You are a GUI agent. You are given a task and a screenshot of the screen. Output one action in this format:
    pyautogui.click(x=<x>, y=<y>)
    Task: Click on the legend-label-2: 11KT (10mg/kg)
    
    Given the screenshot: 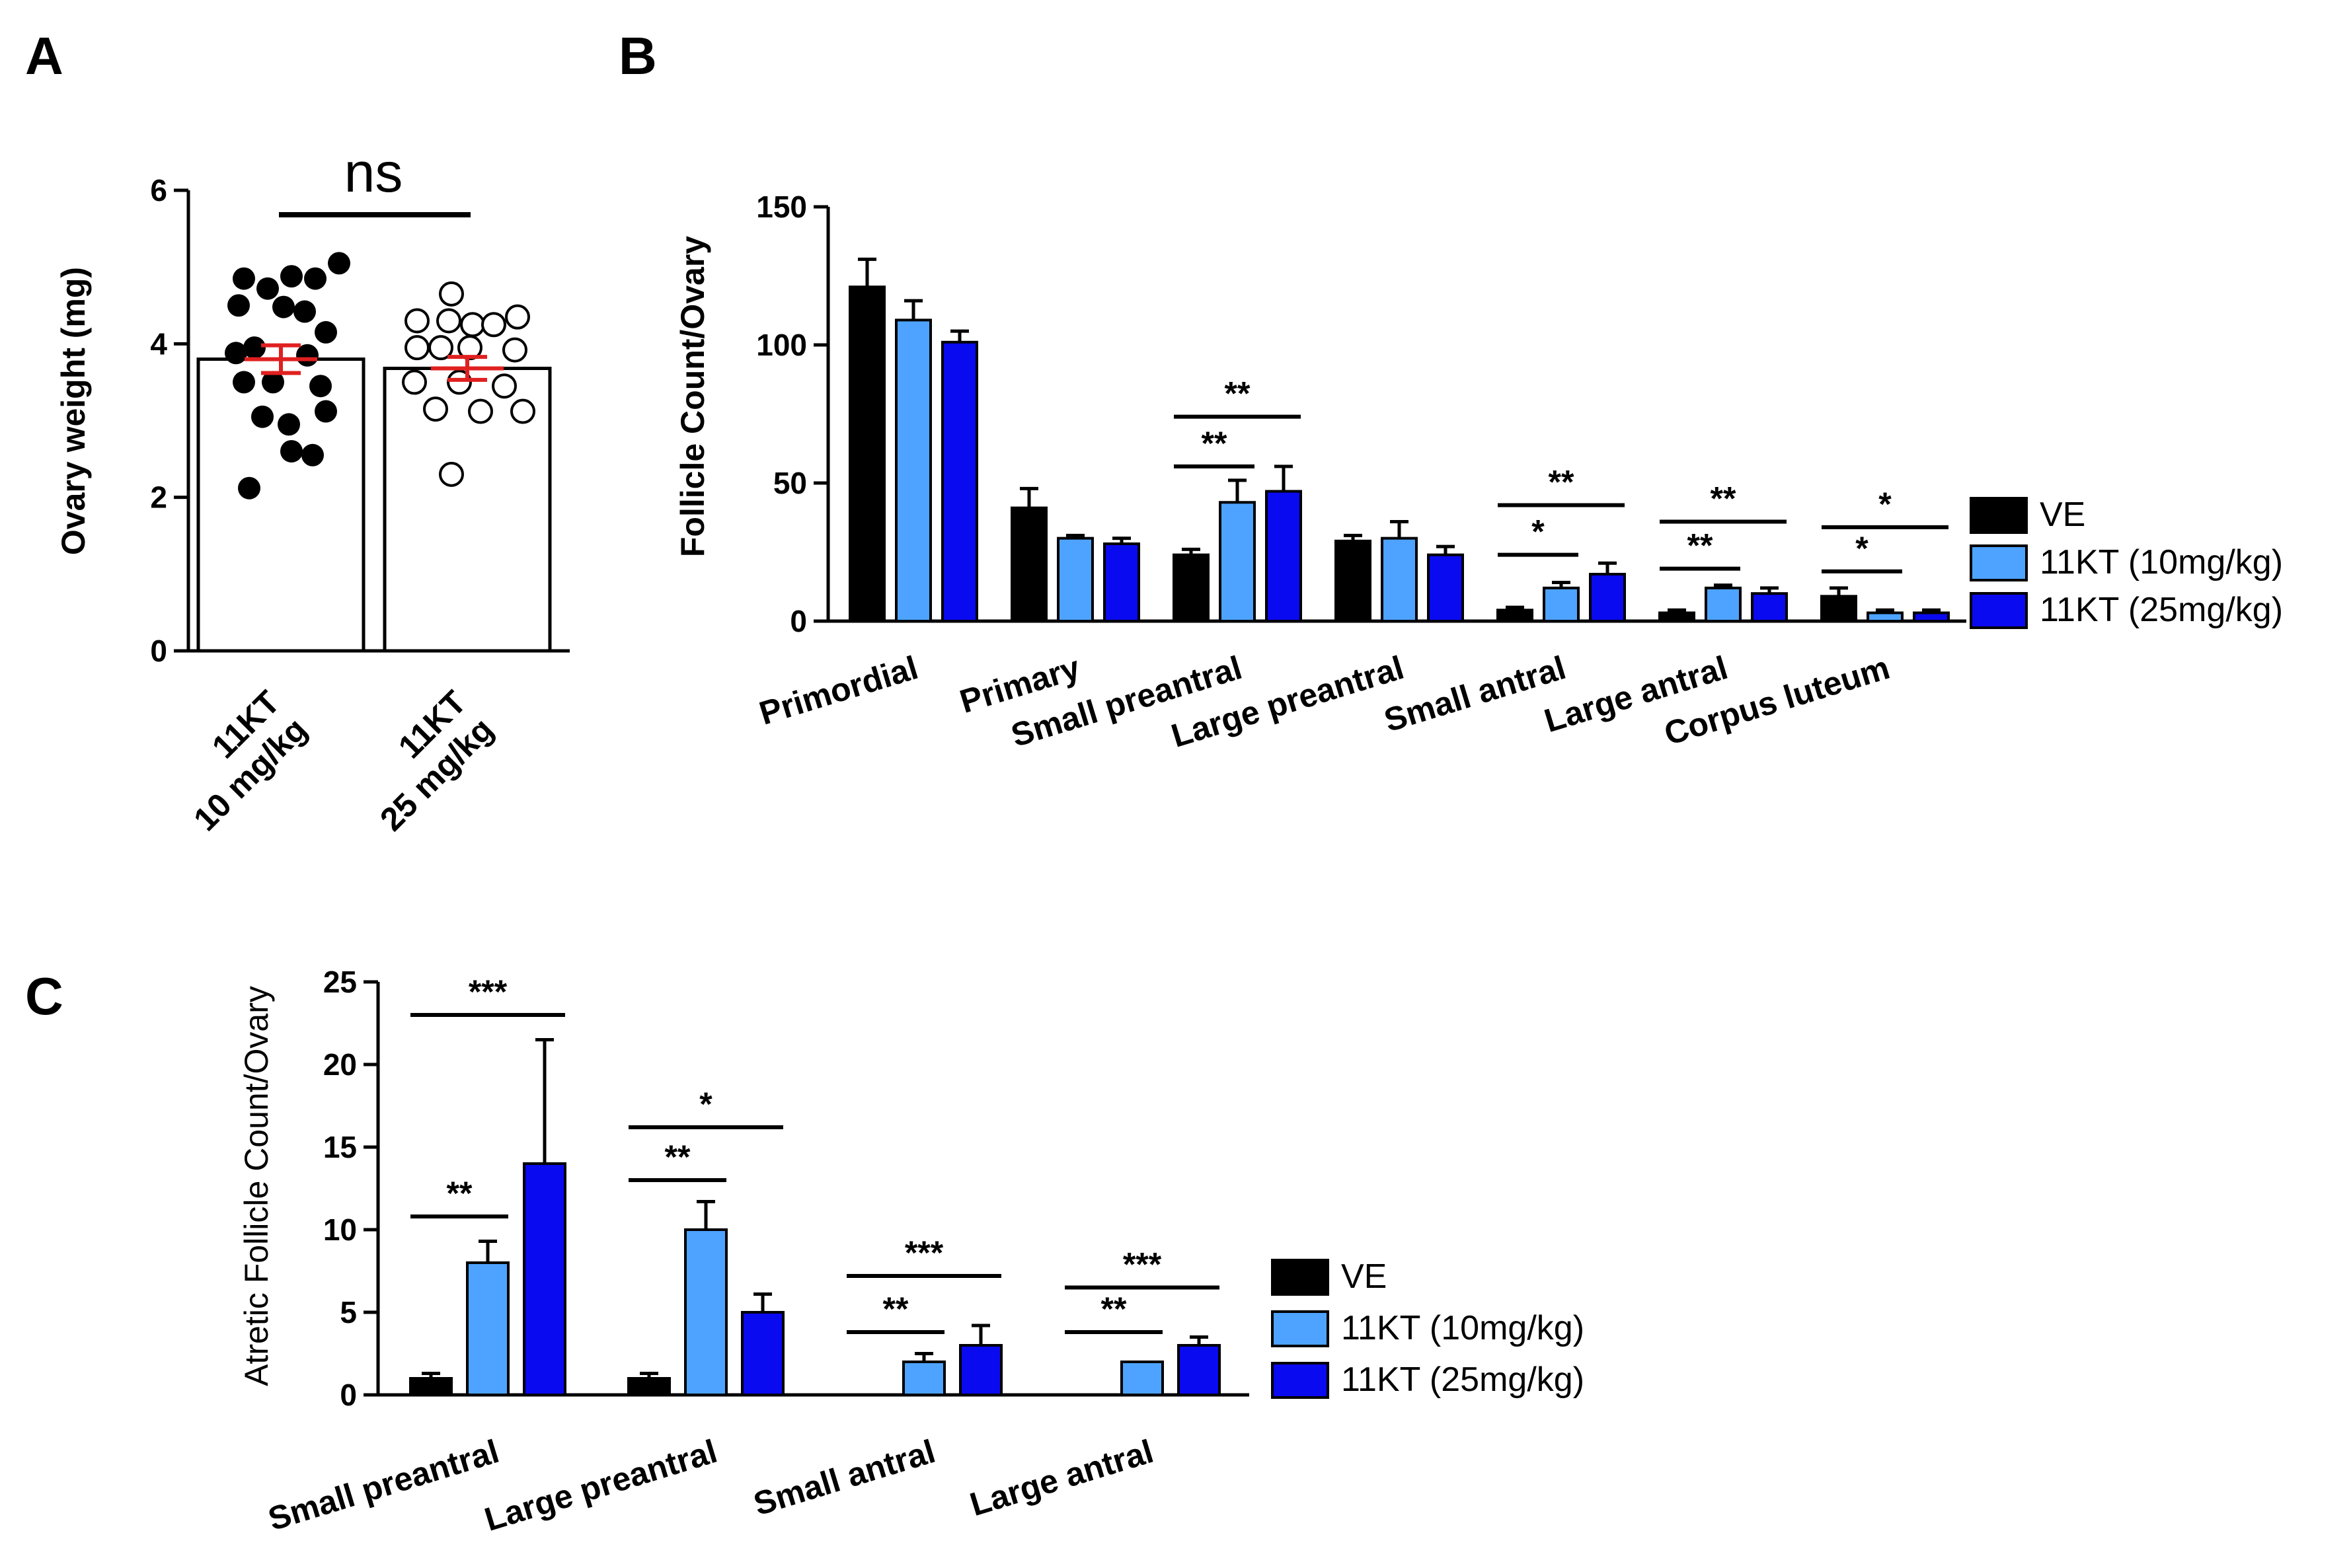 What is the action you would take?
    pyautogui.click(x=1462, y=1328)
    